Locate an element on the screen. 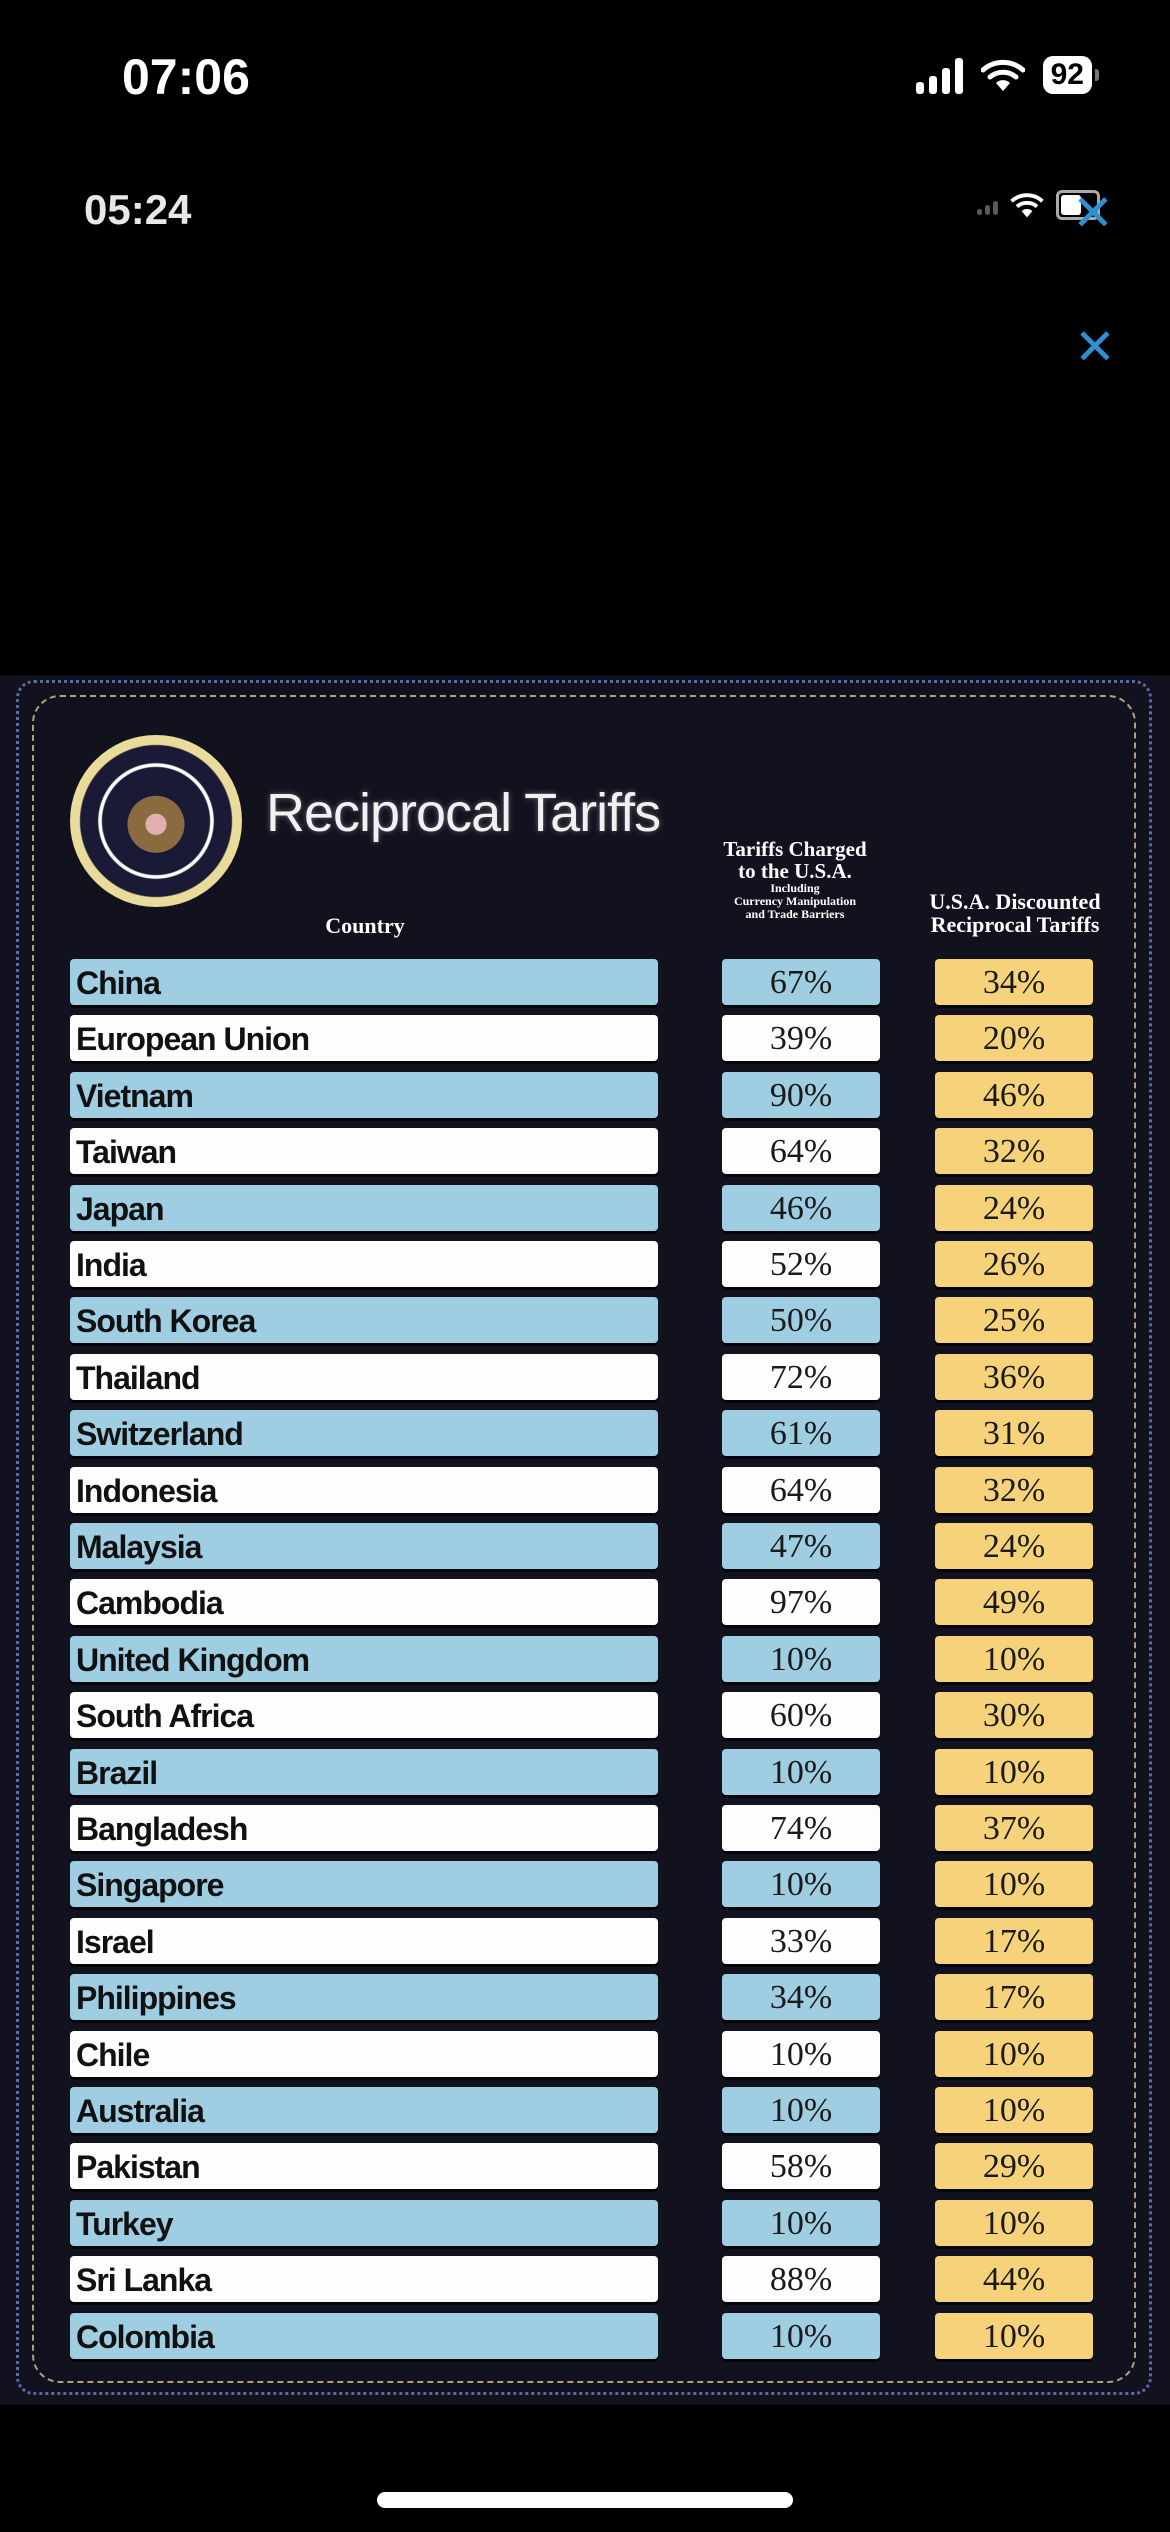  country-cell: Malaysia is located at coordinates (364, 1546).